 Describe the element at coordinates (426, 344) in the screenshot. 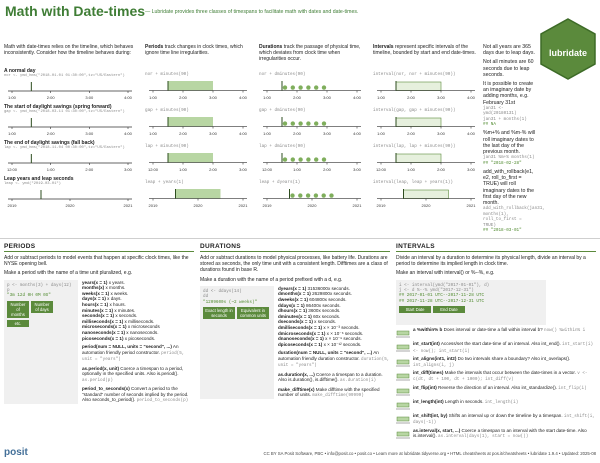

I see `entry-signature: int_start(int)` at that location.